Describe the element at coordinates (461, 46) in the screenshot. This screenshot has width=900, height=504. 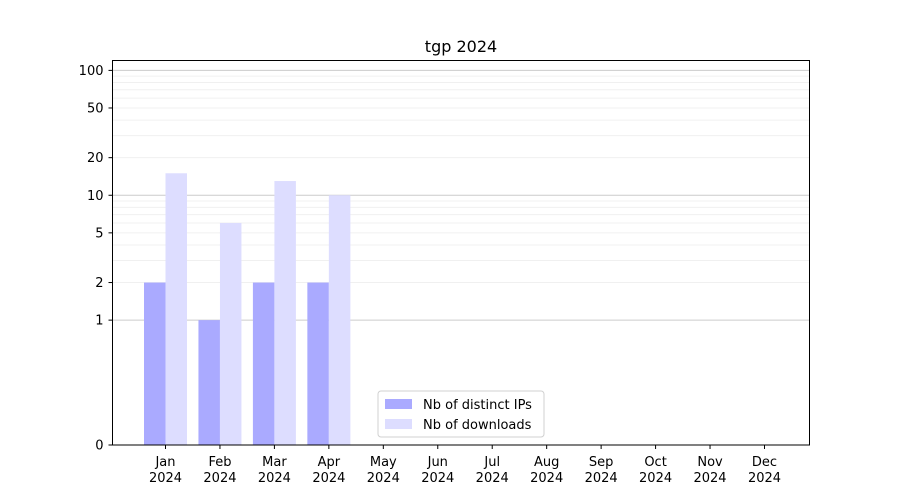
I see `chart-title: tgp 2024` at that location.